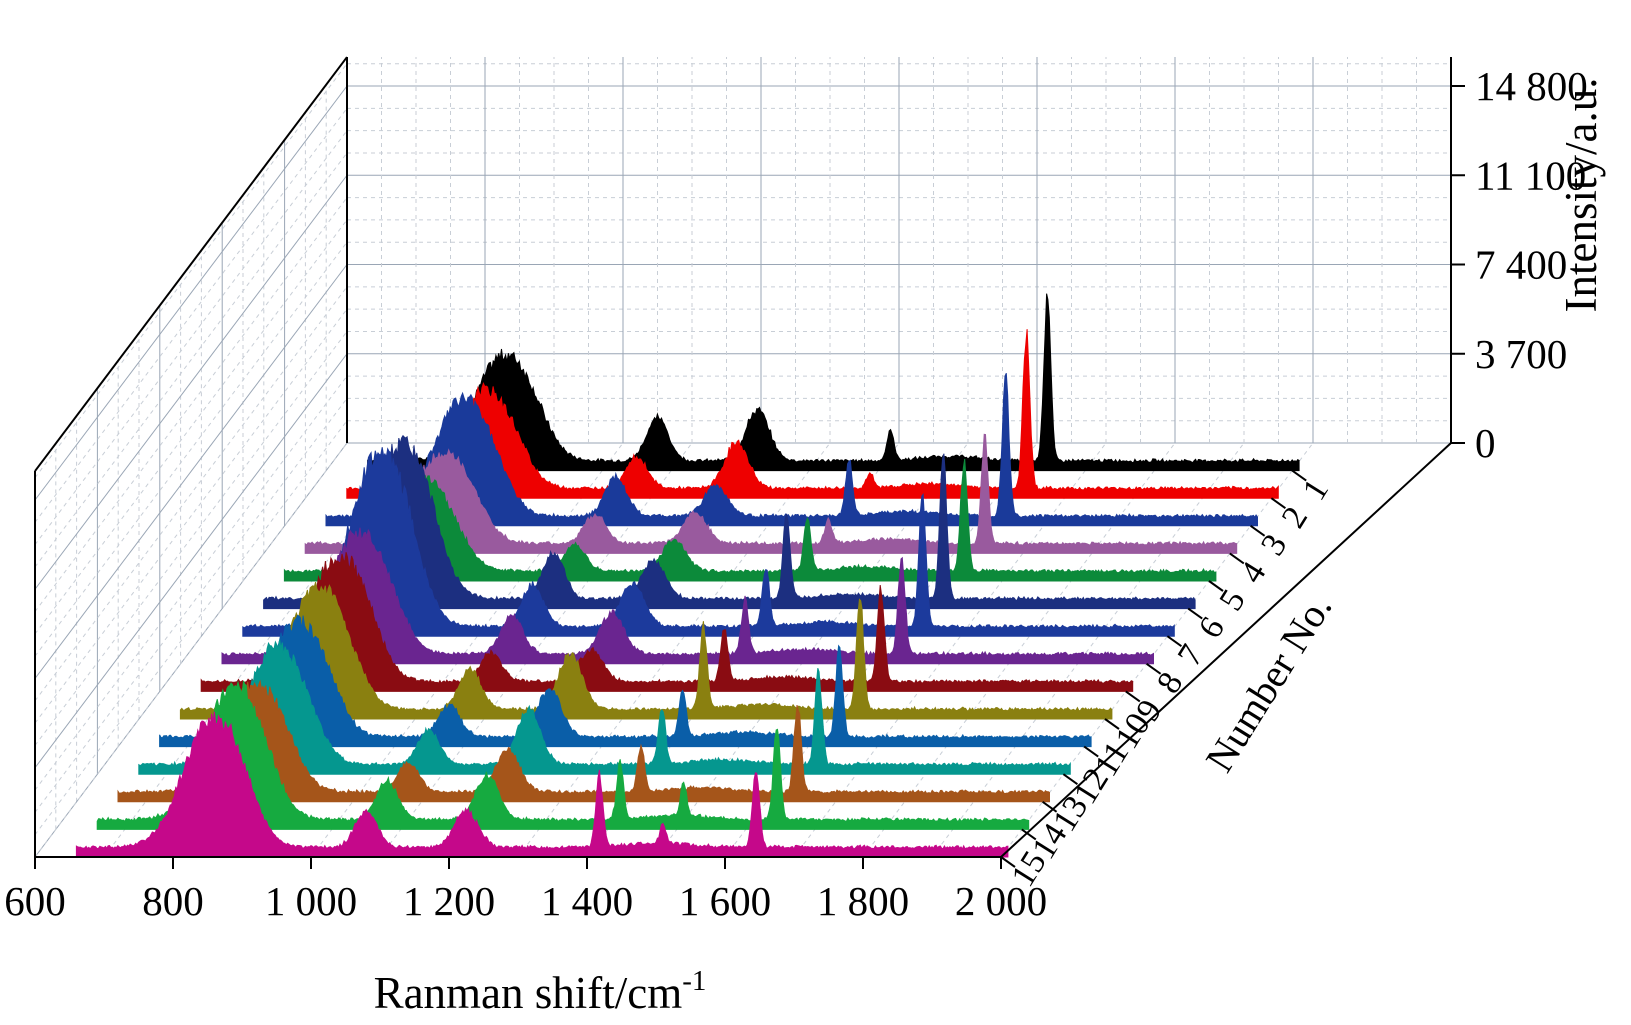 Image resolution: width=1631 pixels, height=1025 pixels. I want to click on z-tick-label: 2, so click(1295, 517).